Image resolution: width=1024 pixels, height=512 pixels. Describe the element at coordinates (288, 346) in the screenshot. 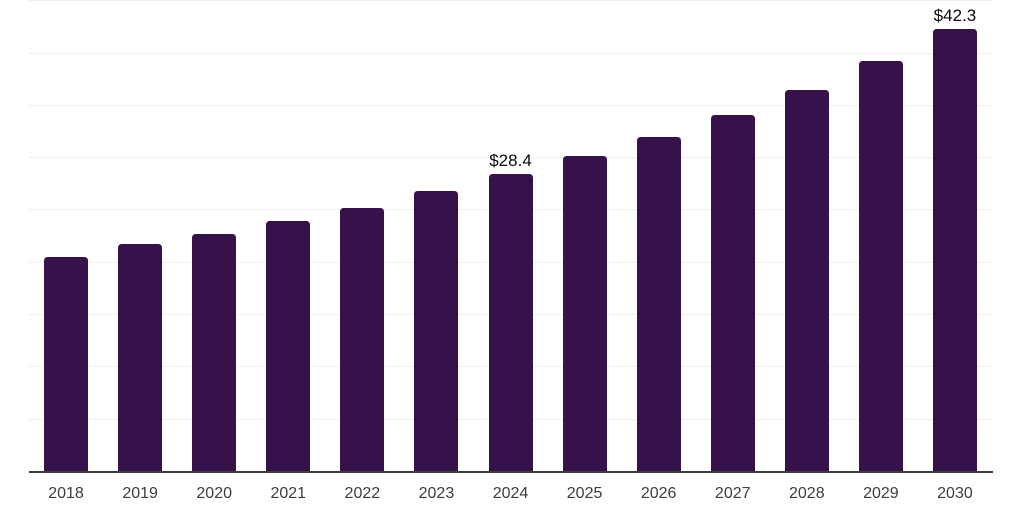

I see `bar-2021` at that location.